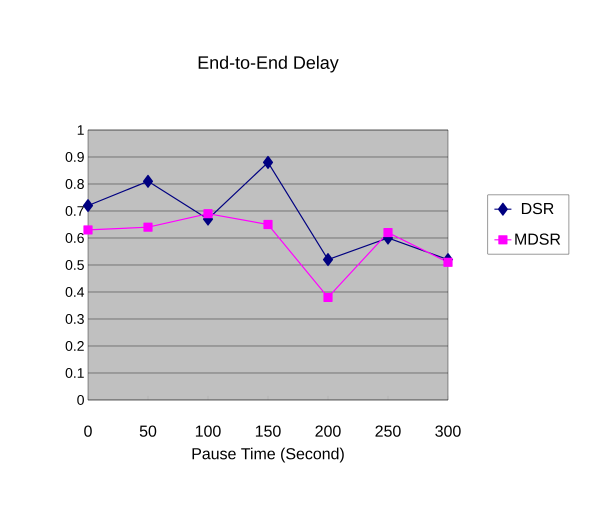  Describe the element at coordinates (75, 238) in the screenshot. I see `y-tick-label: 0.6` at that location.